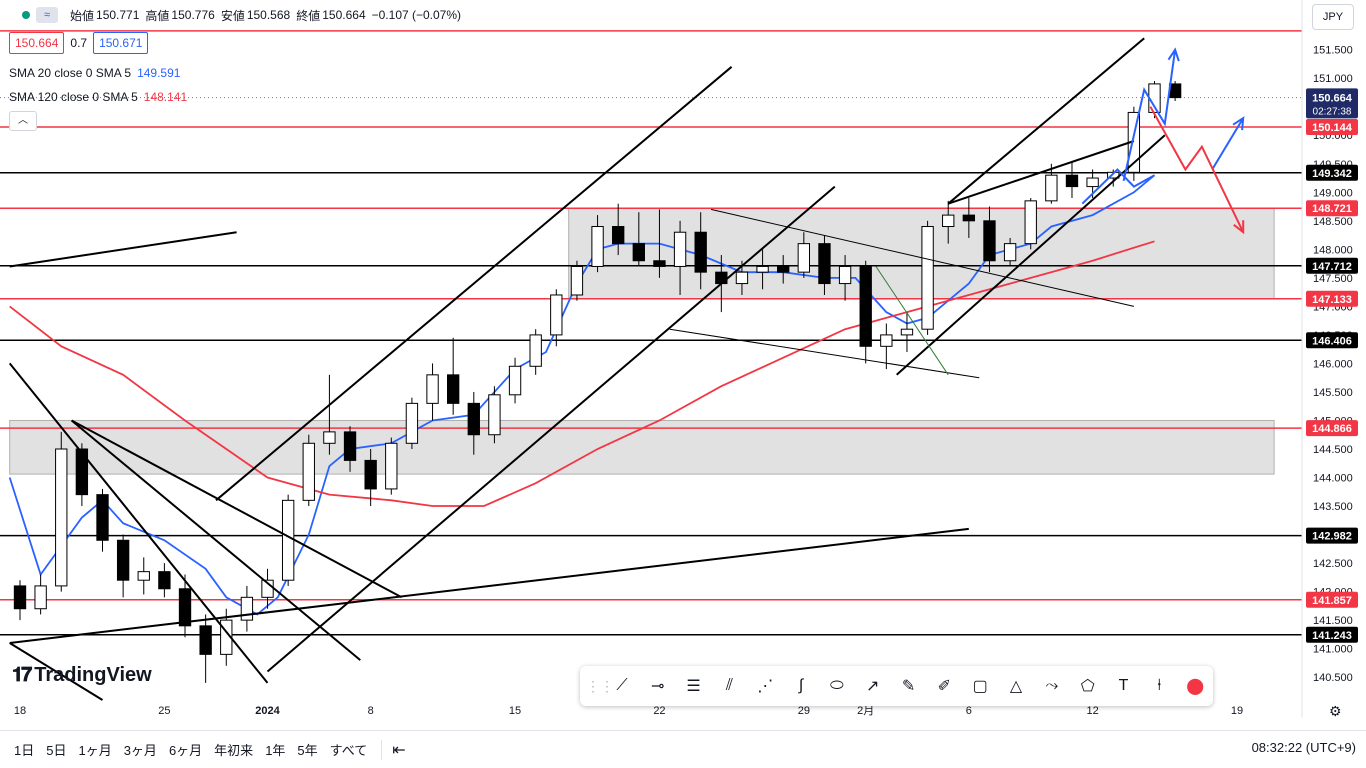 Image resolution: width=1366 pixels, height=768 pixels. Describe the element at coordinates (873, 686) in the screenshot. I see `arrow-icon: ↗` at that location.